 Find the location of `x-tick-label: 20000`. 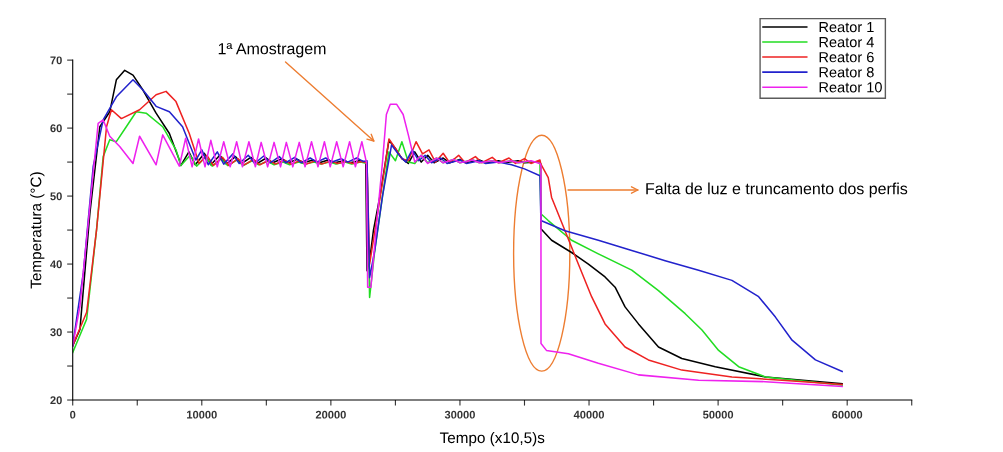

x-tick-label: 20000 is located at coordinates (330, 414).